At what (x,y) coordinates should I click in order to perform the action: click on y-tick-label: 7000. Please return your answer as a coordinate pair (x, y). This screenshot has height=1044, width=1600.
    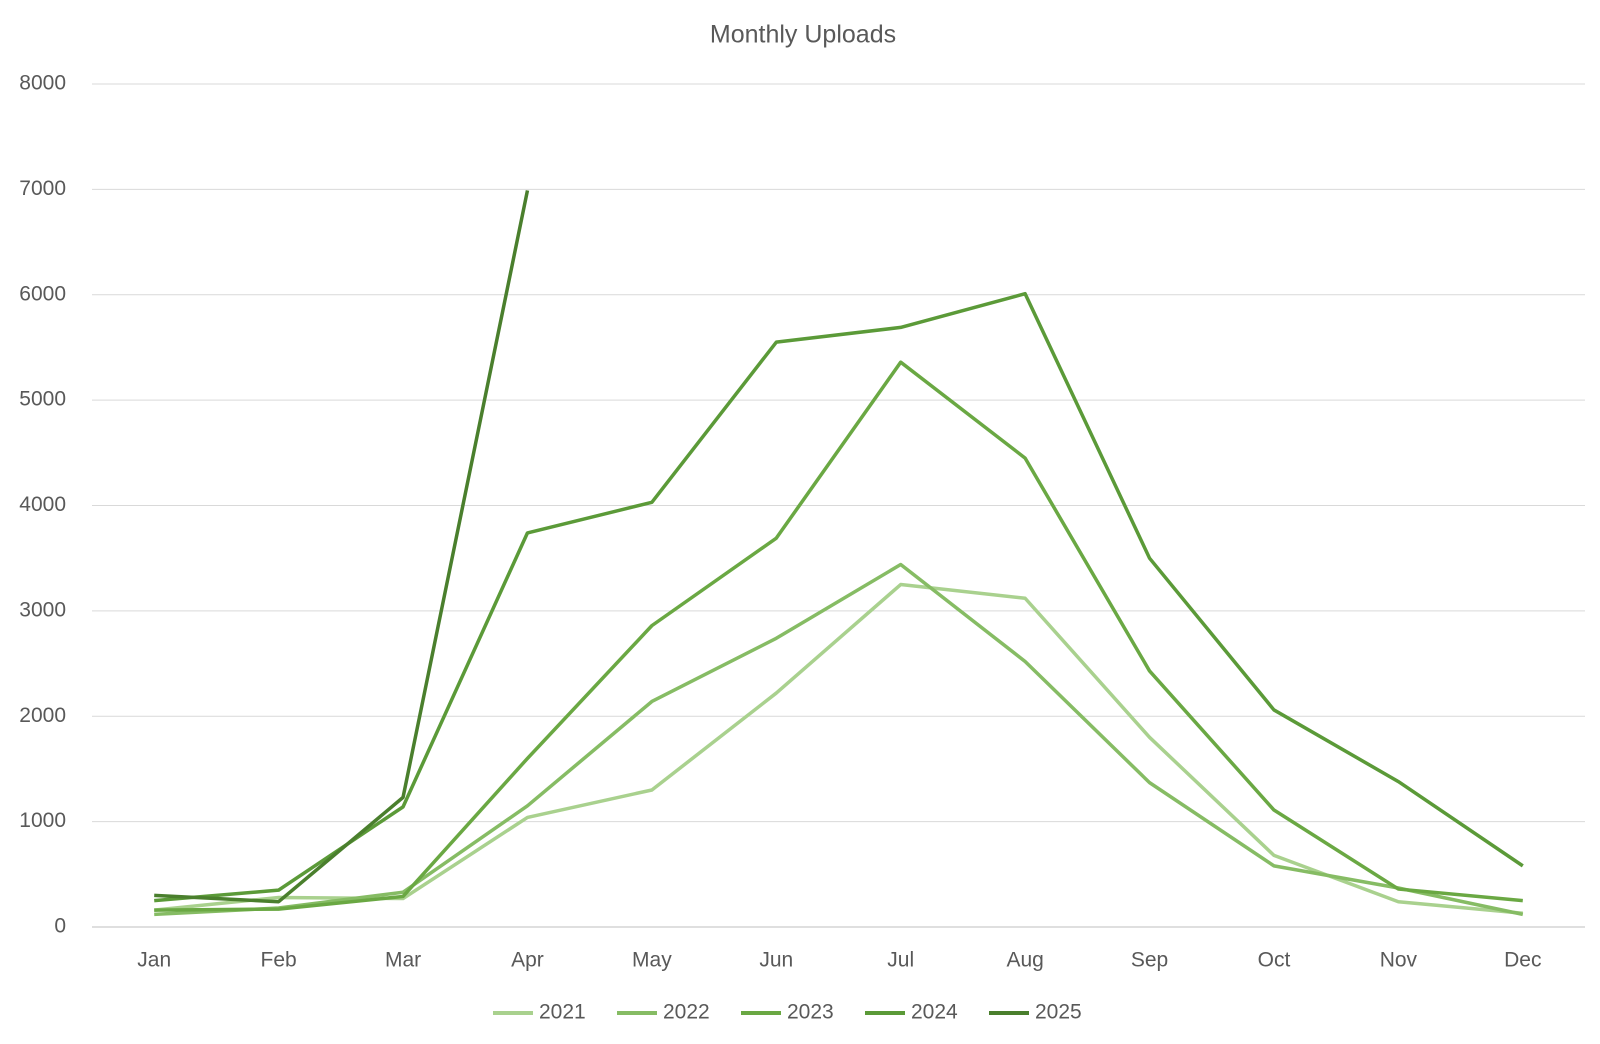
    Looking at the image, I should click on (42, 188).